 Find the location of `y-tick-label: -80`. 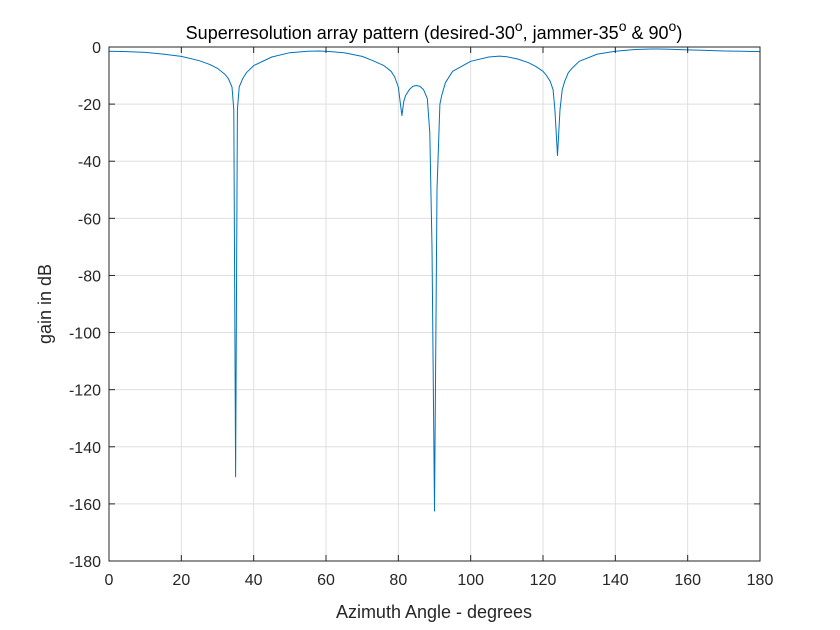

y-tick-label: -80 is located at coordinates (89, 276).